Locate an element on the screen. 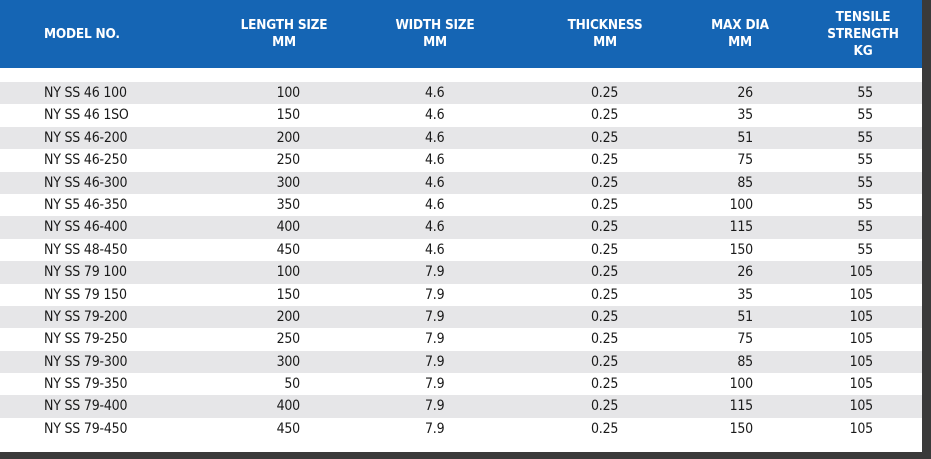 Image resolution: width=931 pixels, height=459 pixels. cell-length-size: 50 is located at coordinates (292, 384).